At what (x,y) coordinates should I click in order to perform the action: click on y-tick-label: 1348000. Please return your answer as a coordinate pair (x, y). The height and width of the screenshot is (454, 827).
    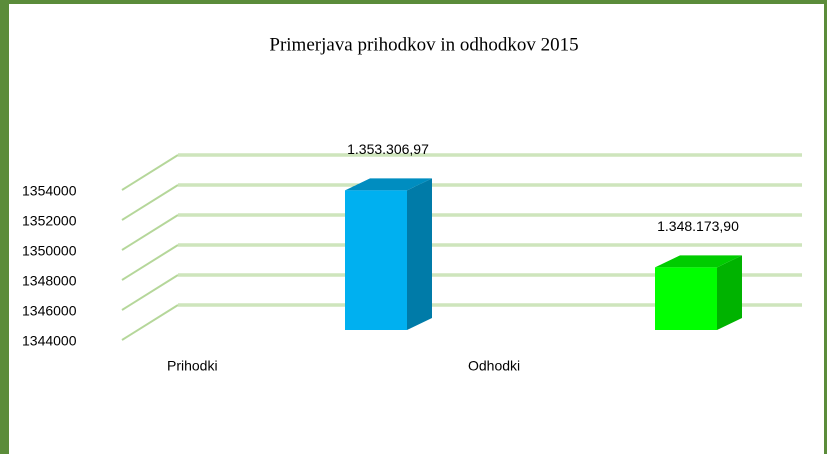
    Looking at the image, I should click on (49, 281).